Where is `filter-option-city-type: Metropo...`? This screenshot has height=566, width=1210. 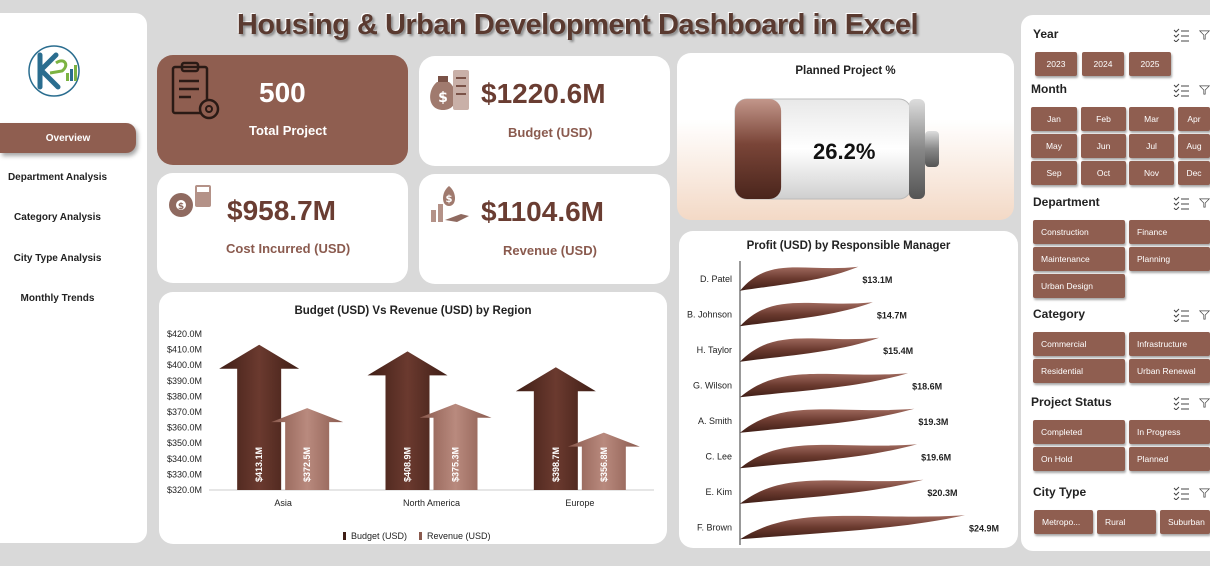 filter-option-city-type: Metropo... is located at coordinates (1063, 522).